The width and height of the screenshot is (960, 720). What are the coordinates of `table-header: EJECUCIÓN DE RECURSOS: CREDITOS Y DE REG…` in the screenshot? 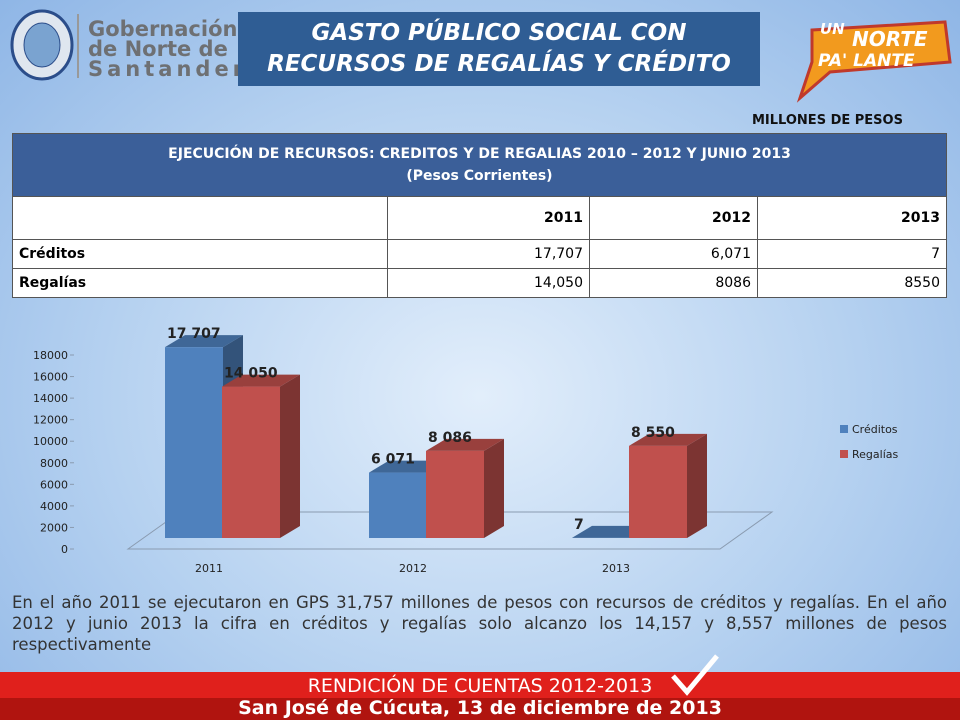 It's located at (479, 165).